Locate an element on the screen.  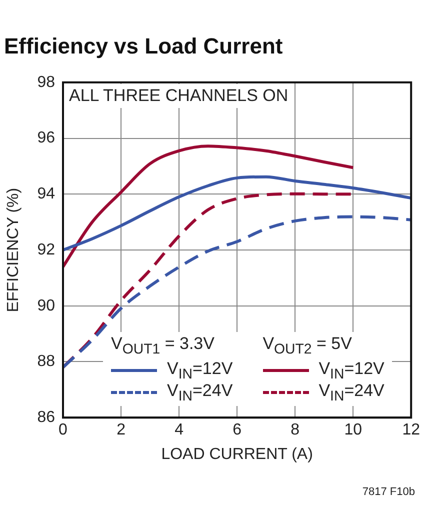
y-tick-label: 98 is located at coordinates (46, 82).